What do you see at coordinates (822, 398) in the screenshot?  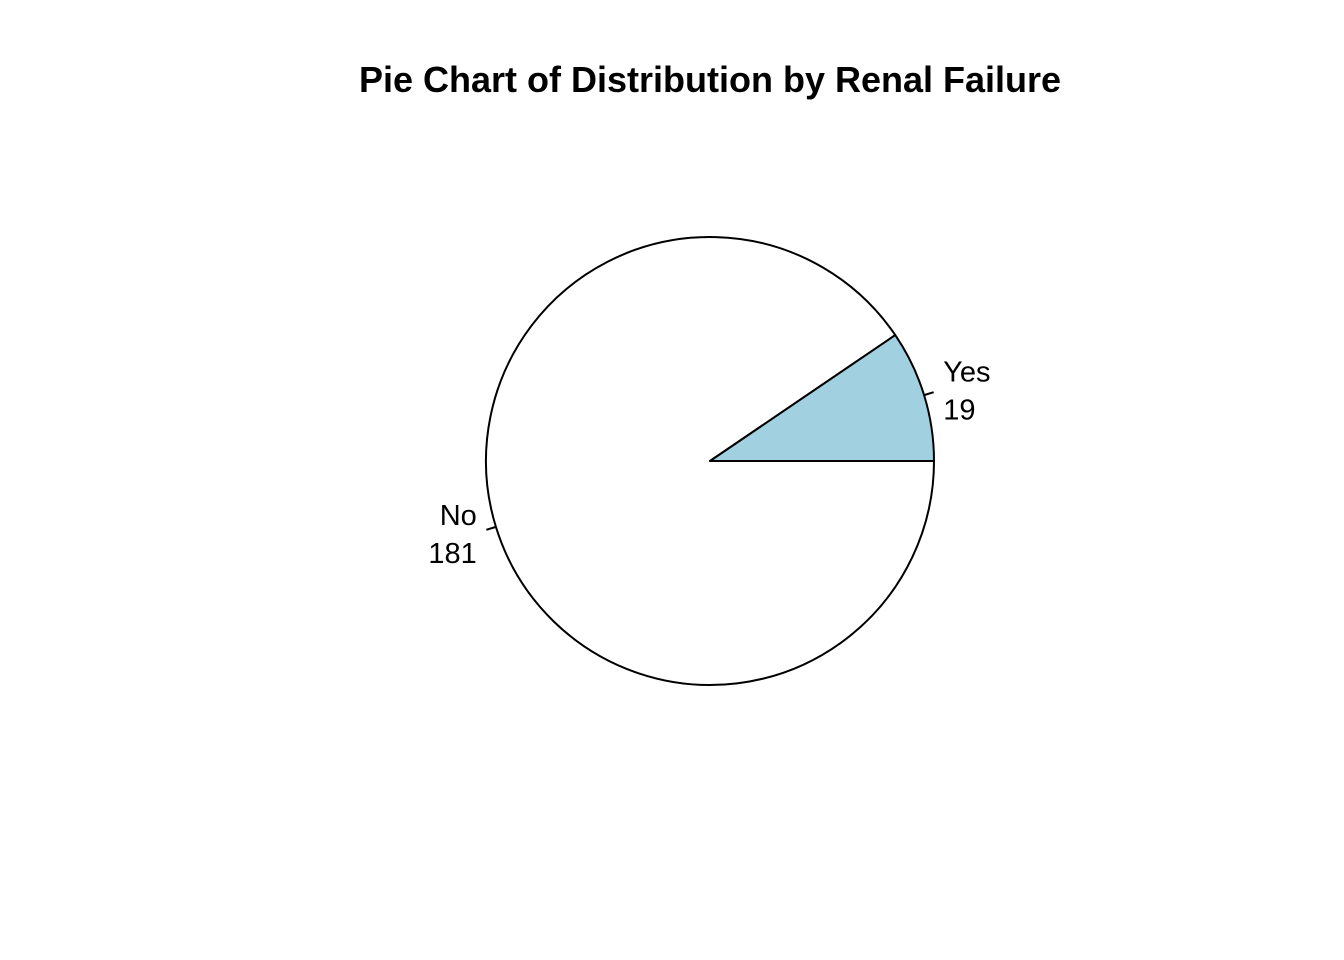 I see `pie-slice-yes` at bounding box center [822, 398].